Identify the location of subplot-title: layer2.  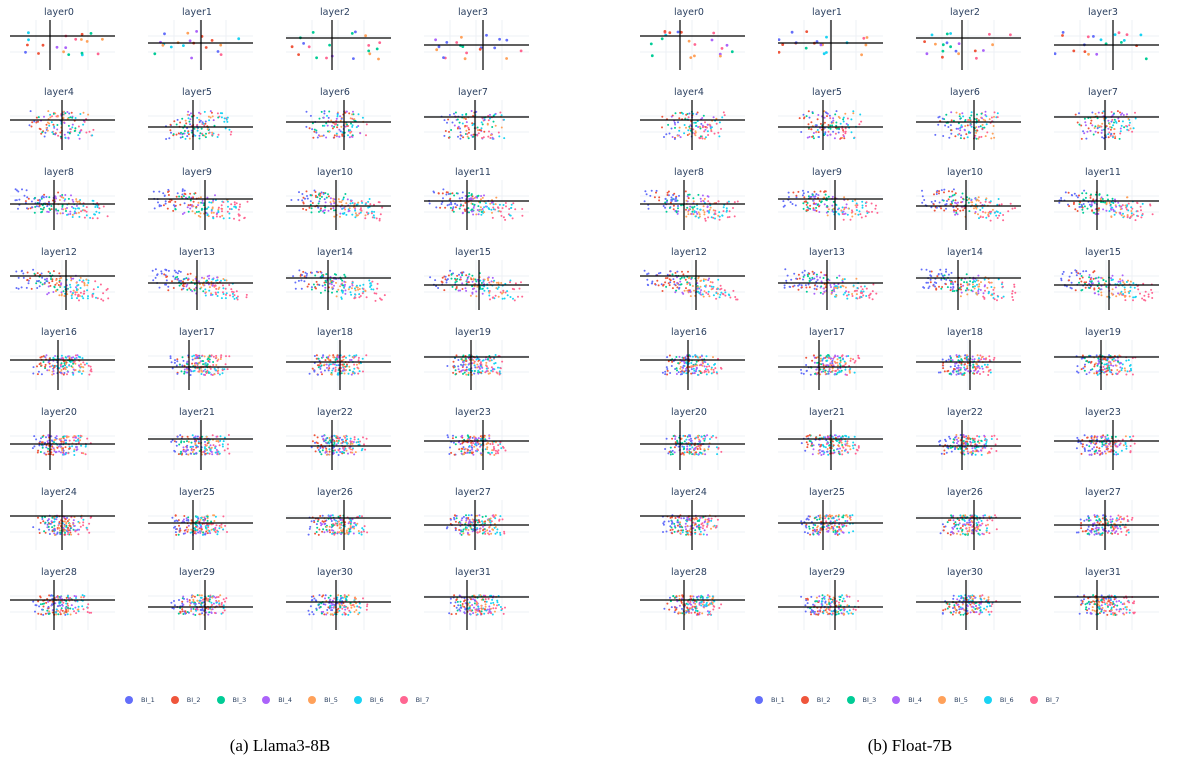
(965, 12).